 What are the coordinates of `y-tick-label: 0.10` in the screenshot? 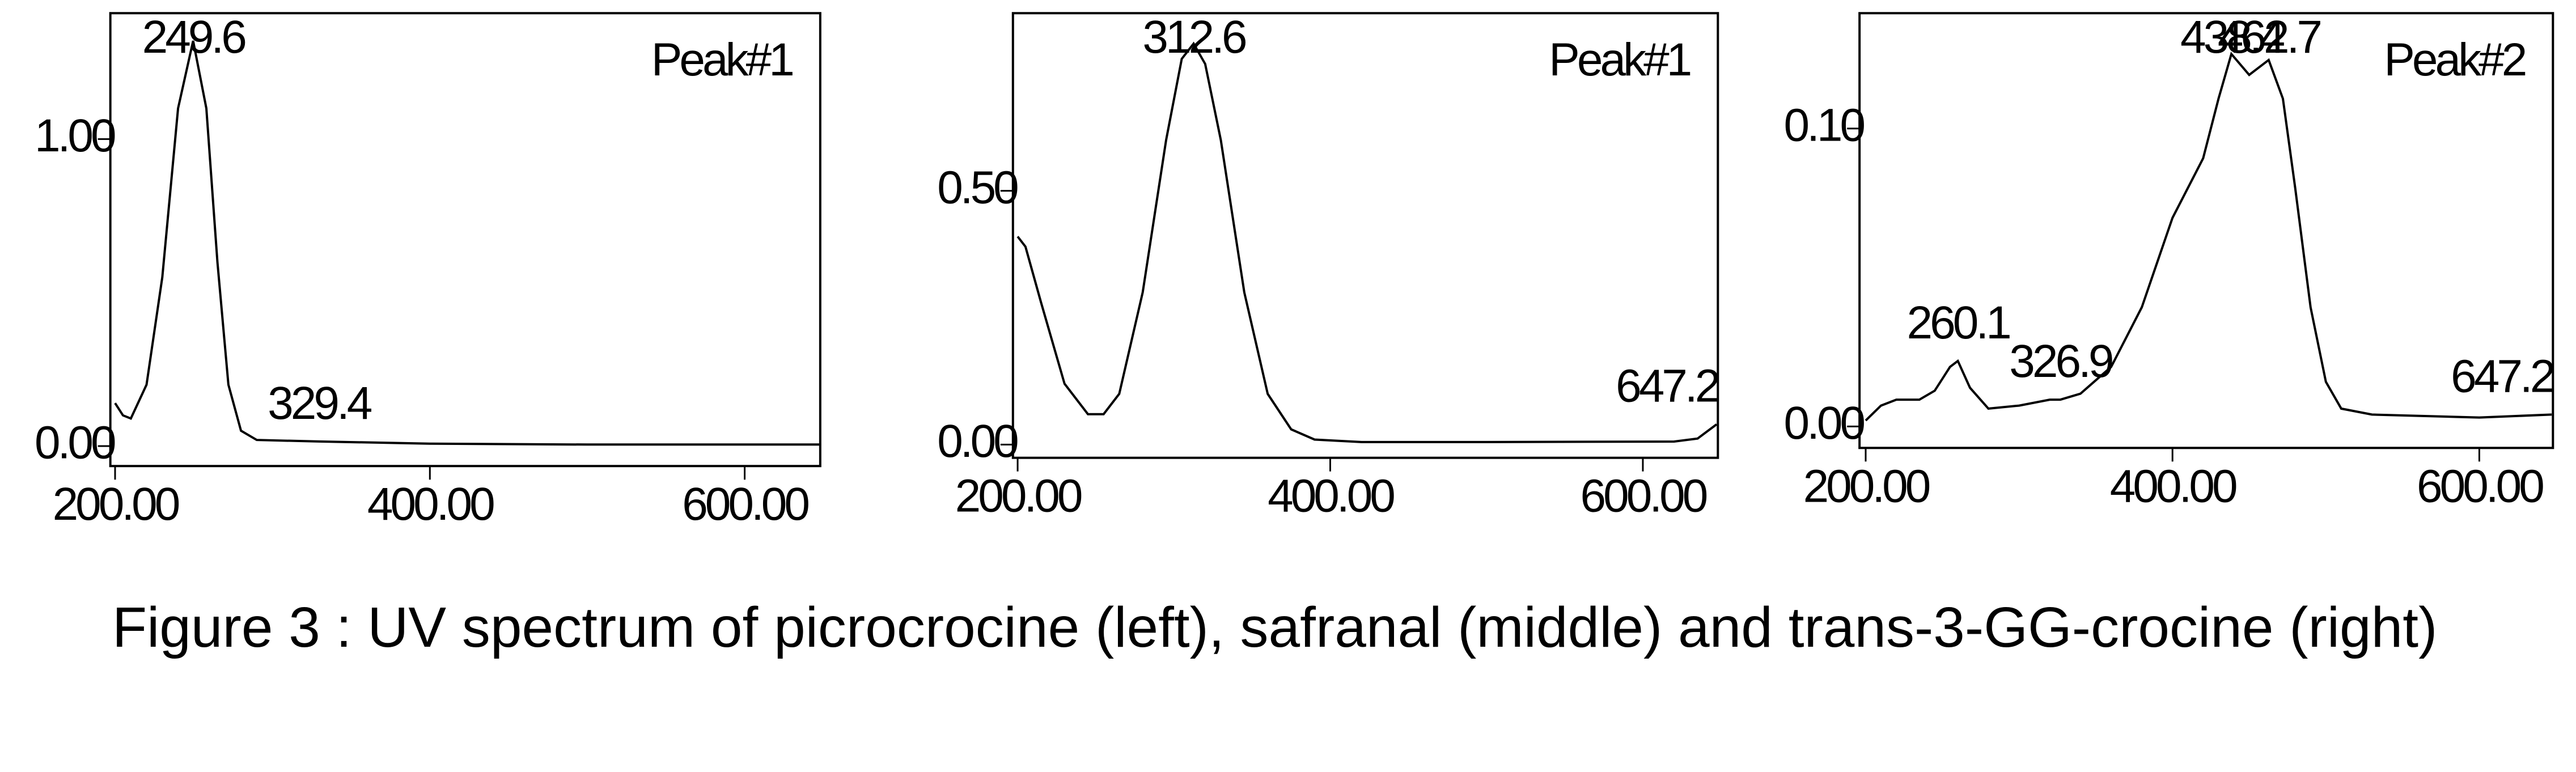 It's located at (1824, 125).